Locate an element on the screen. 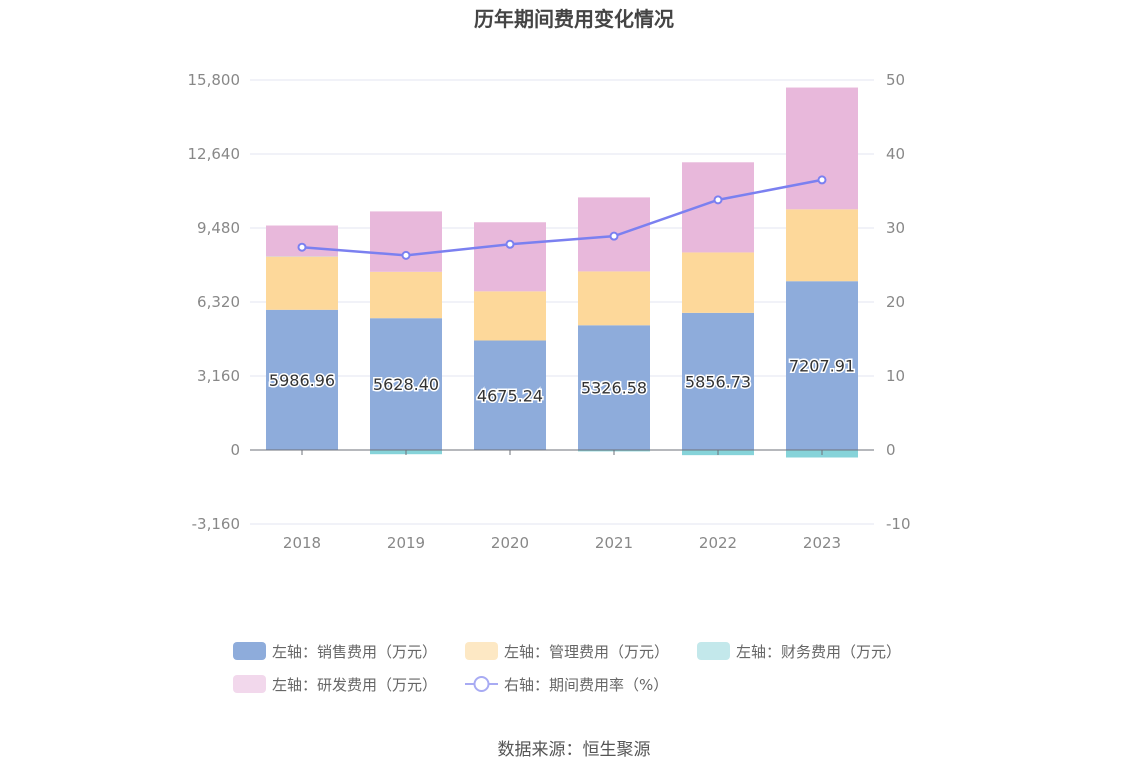 The width and height of the screenshot is (1148, 776). legend-label: 右轴：期间费用率（%） is located at coordinates (586, 685).